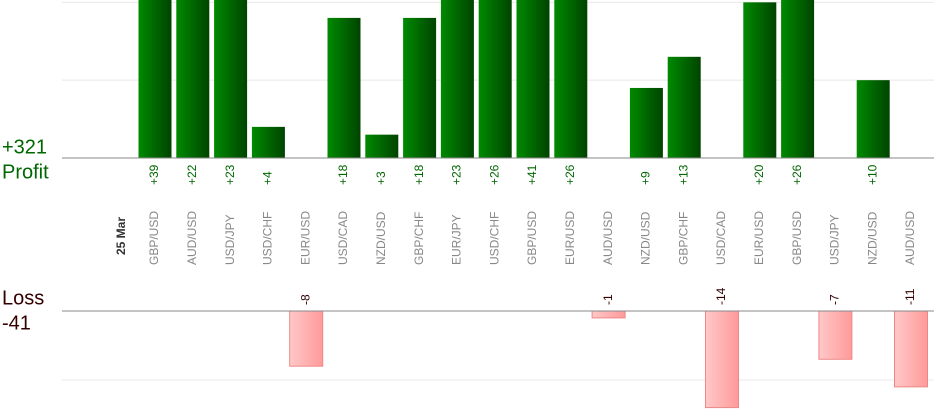 This screenshot has height=420, width=934. I want to click on profit-value-label: +4, so click(268, 178).